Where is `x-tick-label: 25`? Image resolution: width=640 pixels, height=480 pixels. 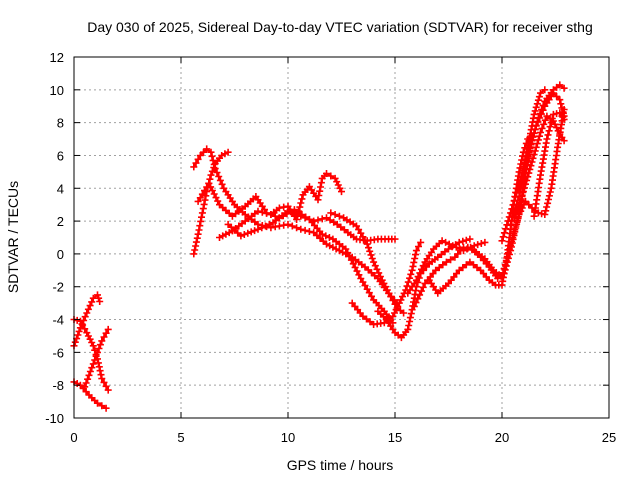 x-tick-label: 25 is located at coordinates (609, 437).